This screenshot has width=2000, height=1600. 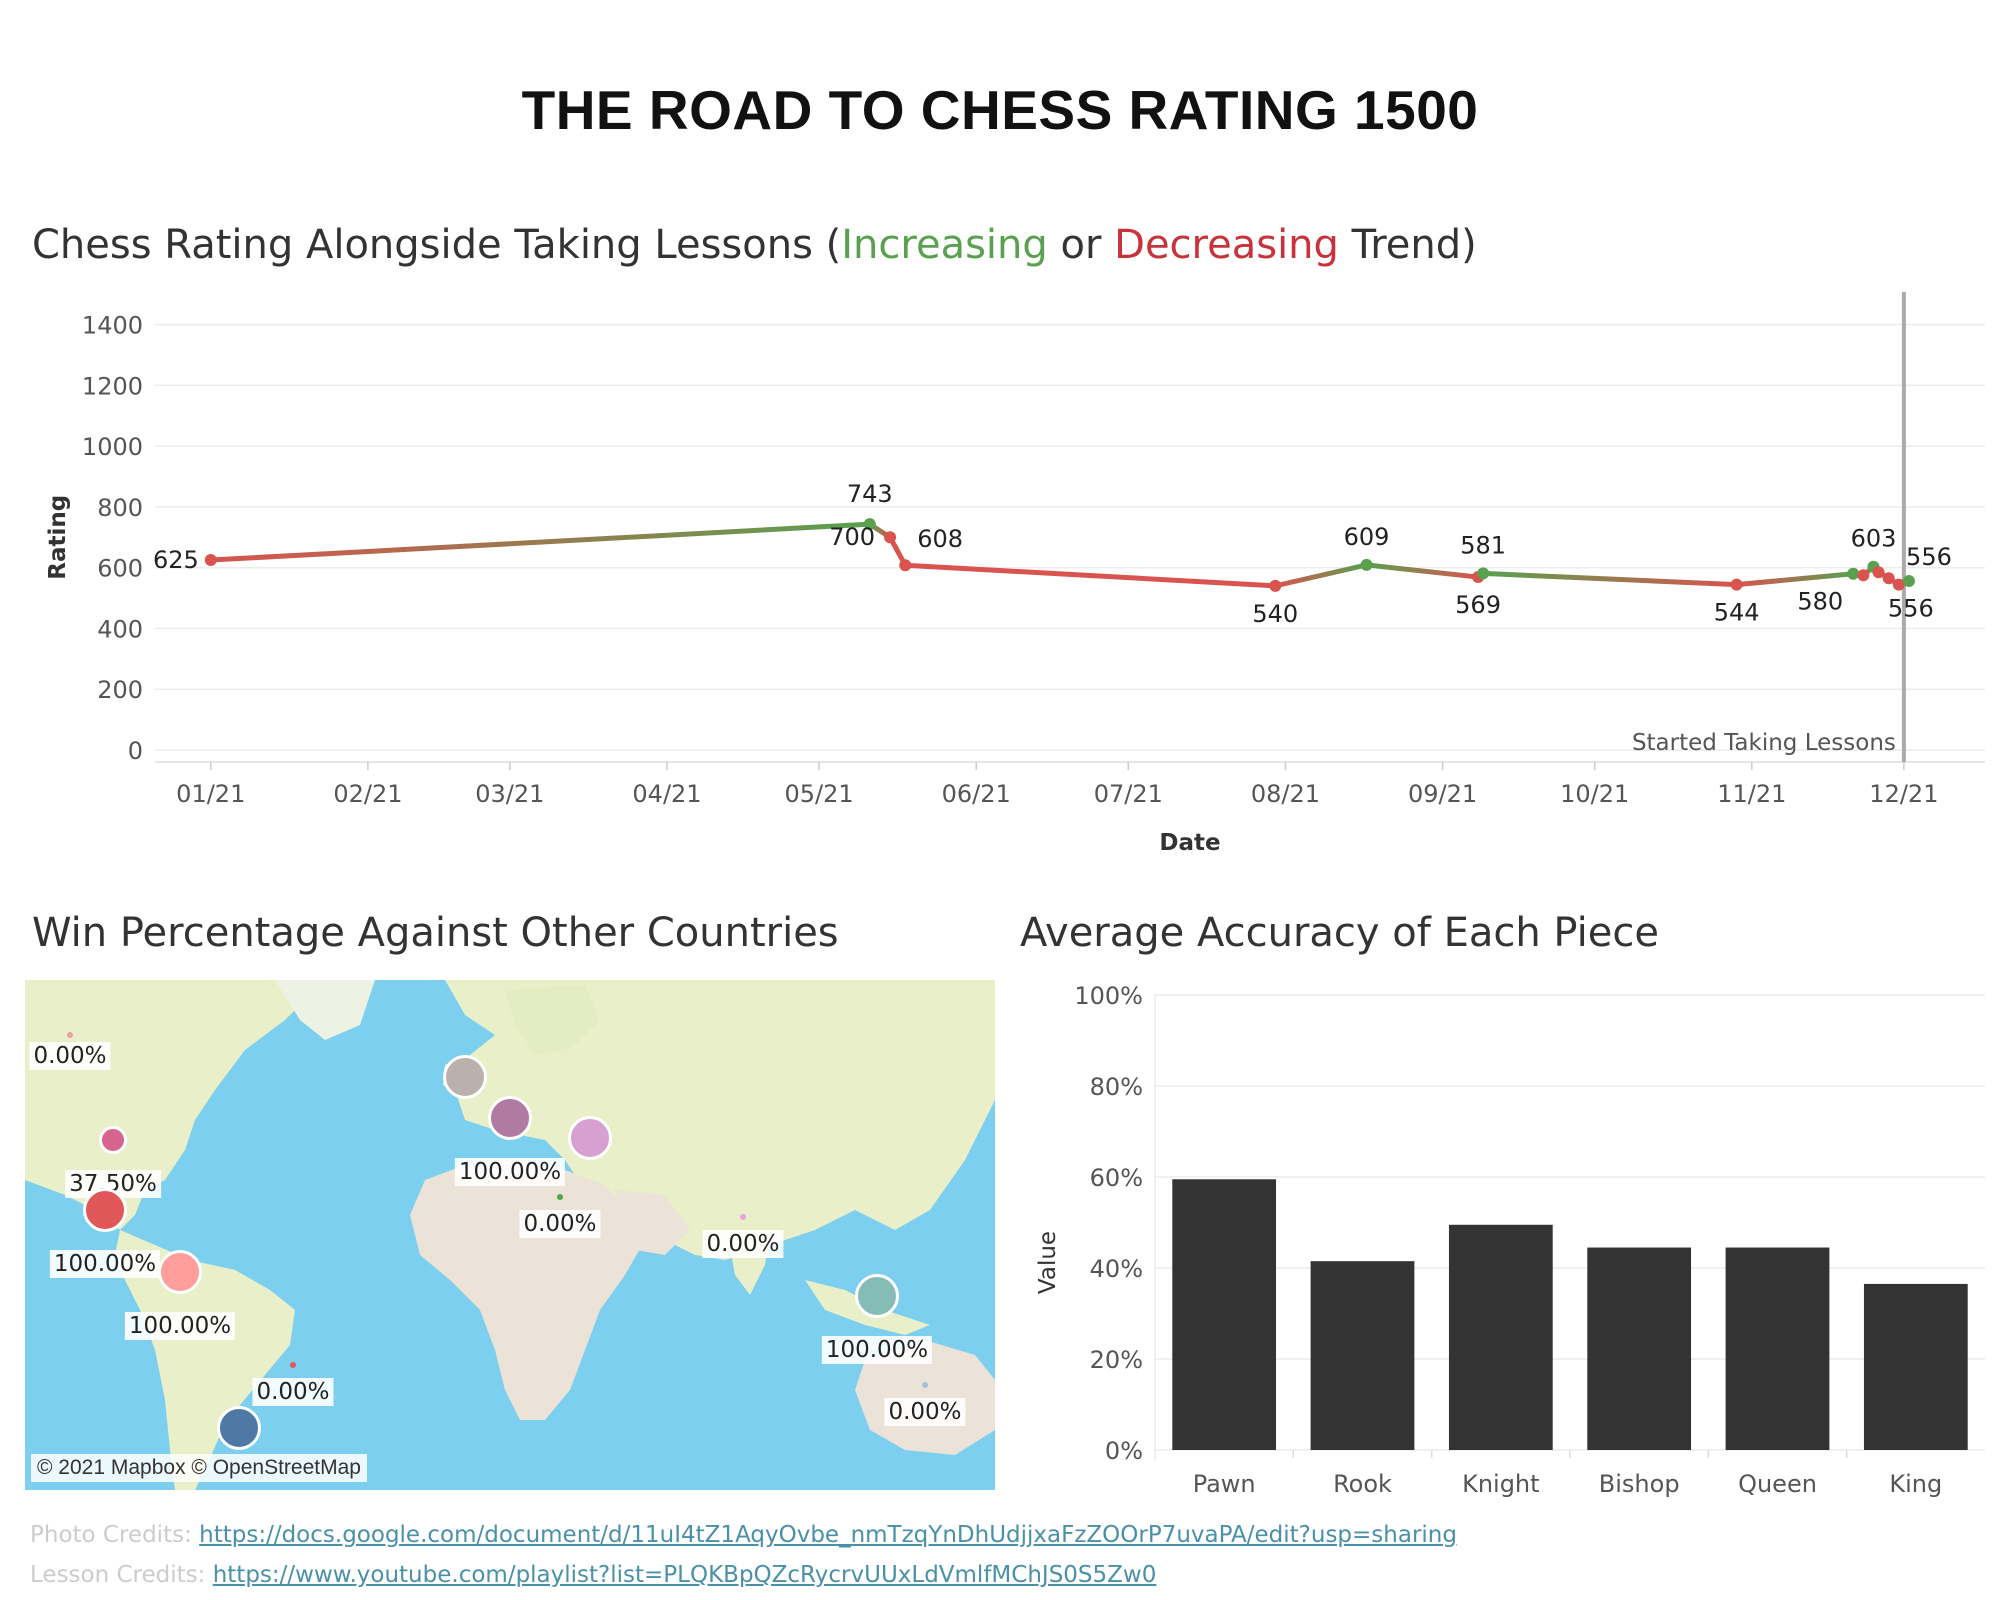 What do you see at coordinates (870, 494) in the screenshot?
I see `rating-point-label: 743` at bounding box center [870, 494].